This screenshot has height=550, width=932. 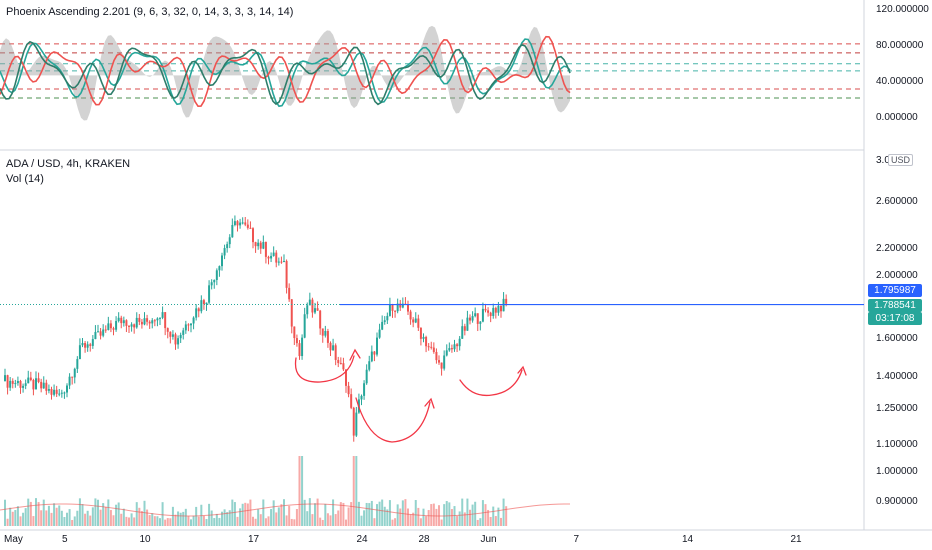 I want to click on indicator-tick-label: 40.000000, so click(x=900, y=81).